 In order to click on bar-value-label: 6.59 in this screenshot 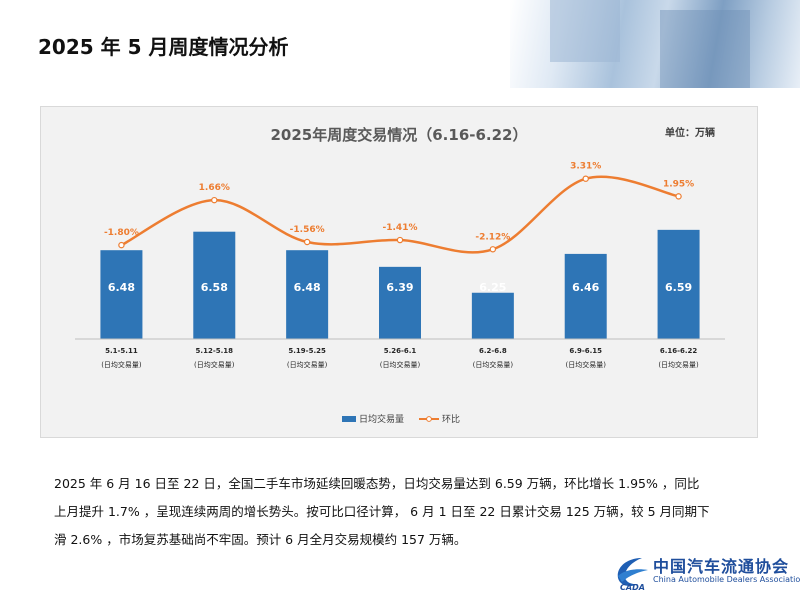, I will do `click(678, 287)`.